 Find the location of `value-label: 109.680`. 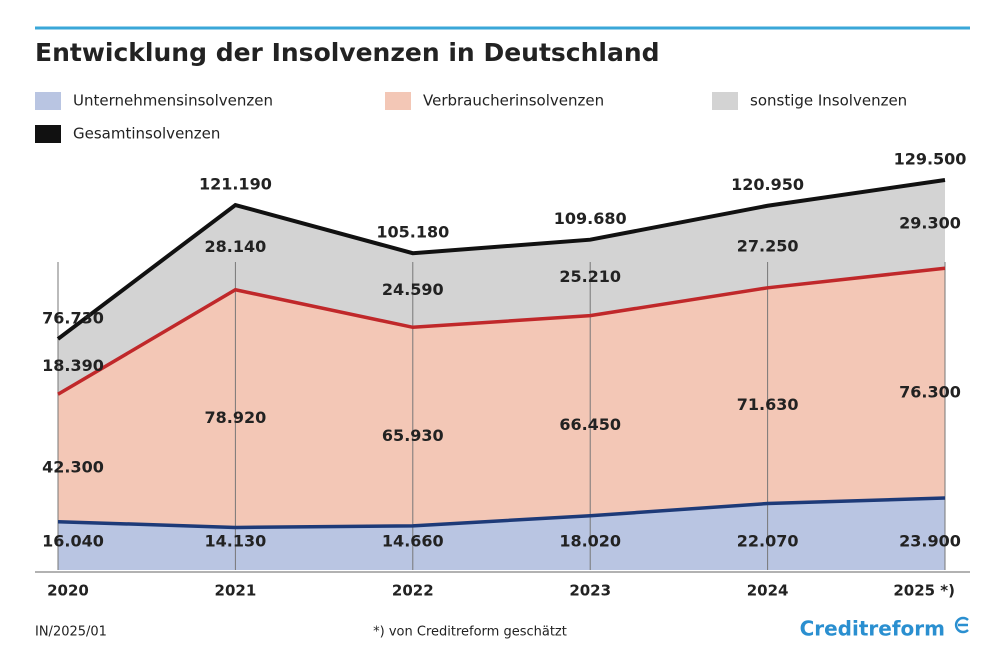

value-label: 109.680 is located at coordinates (590, 218).